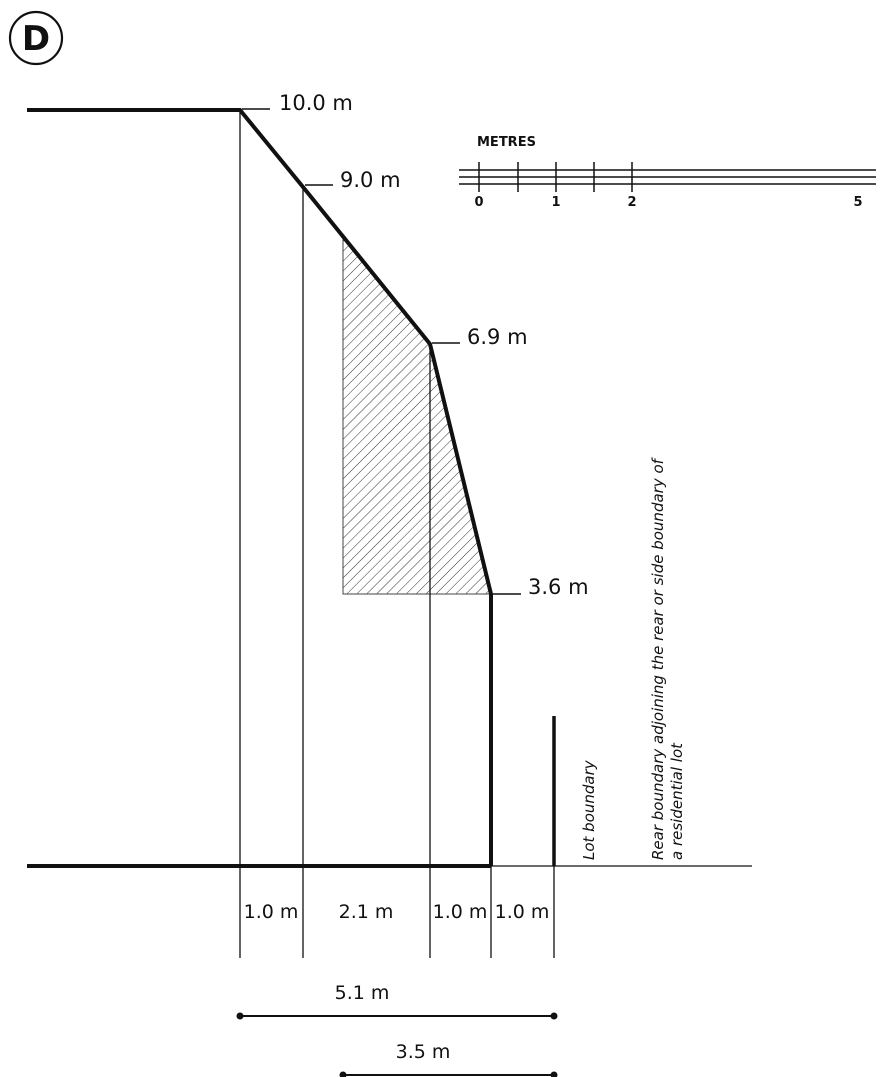  What do you see at coordinates (460, 912) in the screenshot?
I see `dimension-label-seg3: 1.0 m` at bounding box center [460, 912].